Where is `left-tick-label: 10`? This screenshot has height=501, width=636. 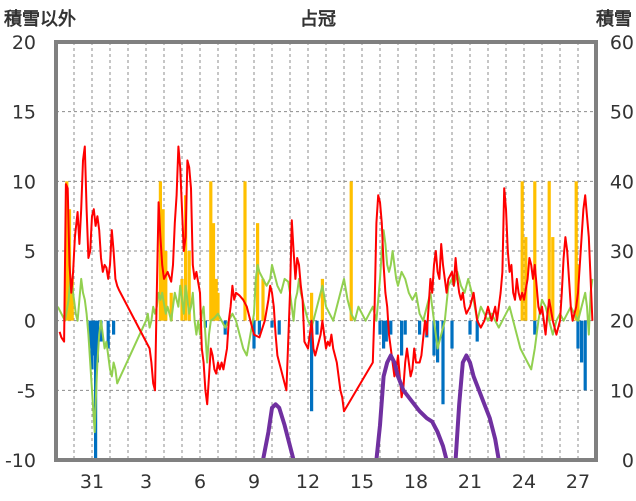
left-tick-label: 10 is located at coordinates (24, 182).